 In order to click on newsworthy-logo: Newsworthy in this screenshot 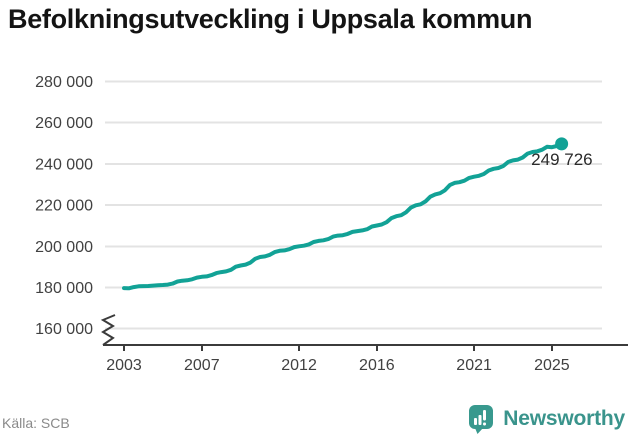, I will do `click(545, 418)`.